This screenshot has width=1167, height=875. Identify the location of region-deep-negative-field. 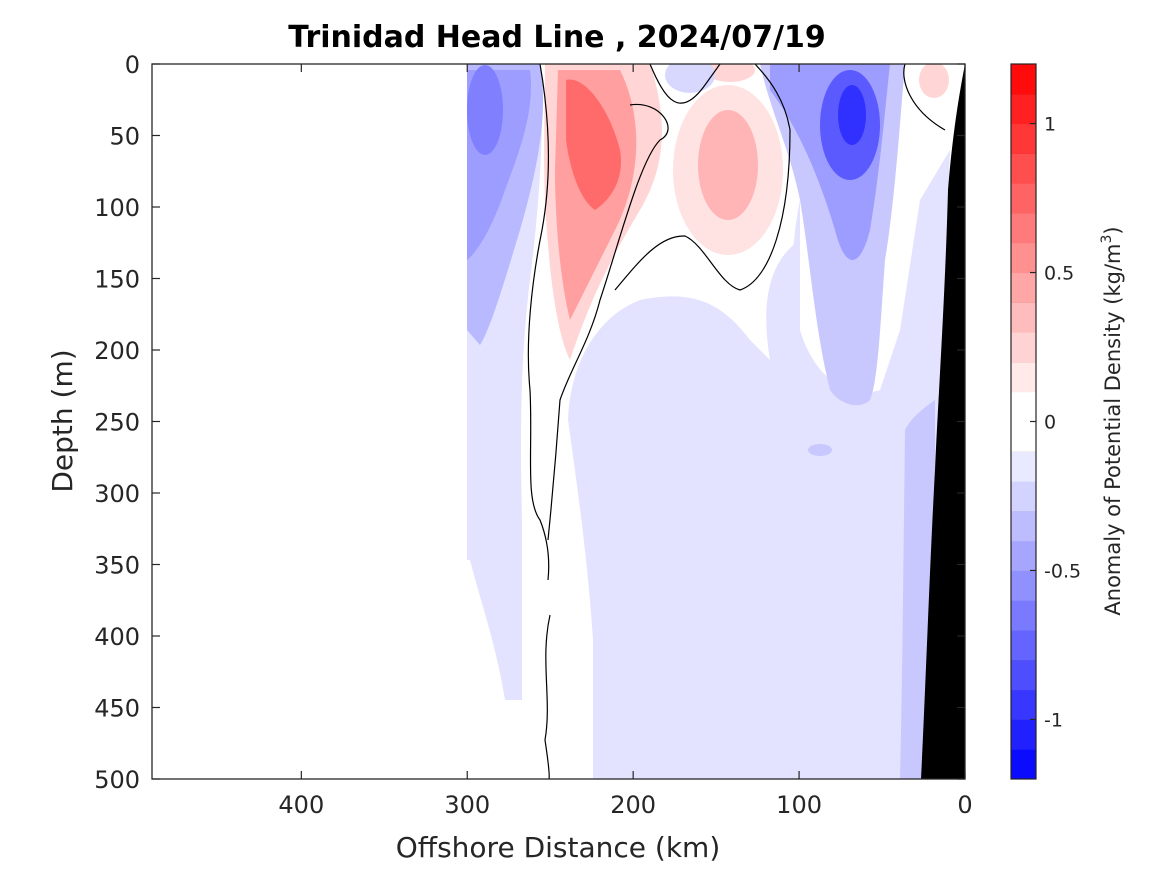
(684, 509).